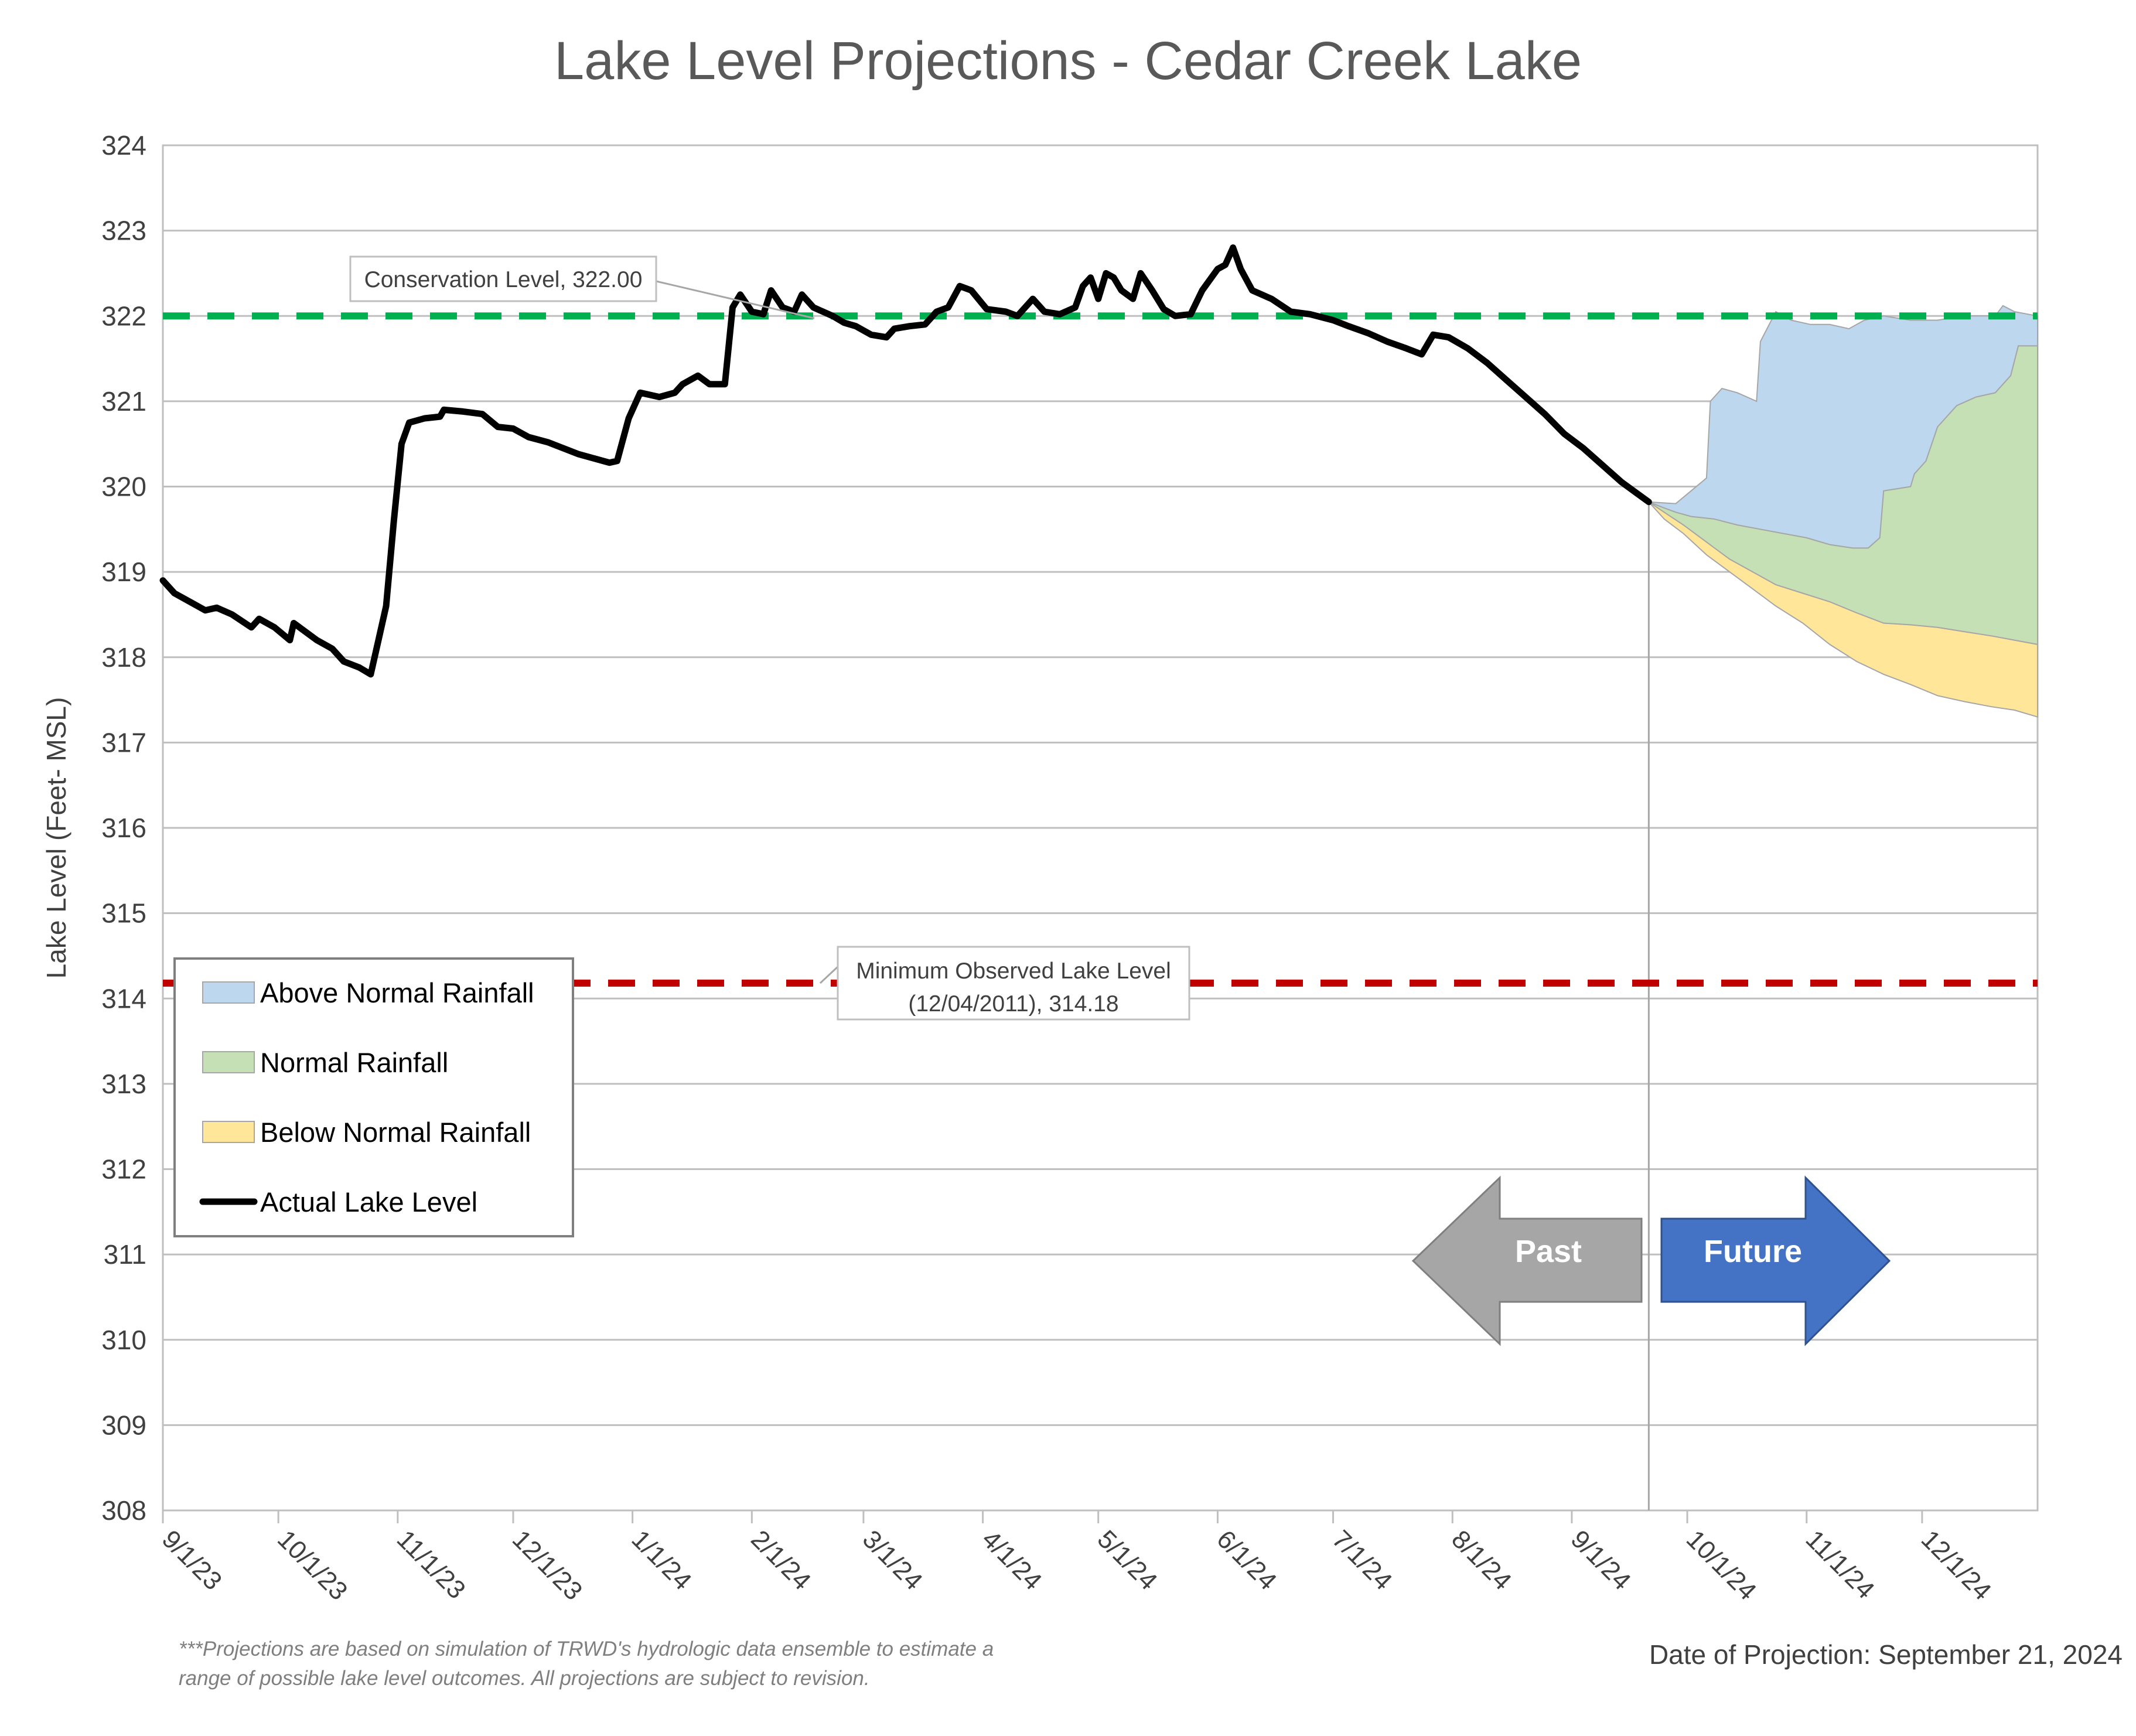  I want to click on conservation-callout-label: Conservation Level, 322.00, so click(504, 279).